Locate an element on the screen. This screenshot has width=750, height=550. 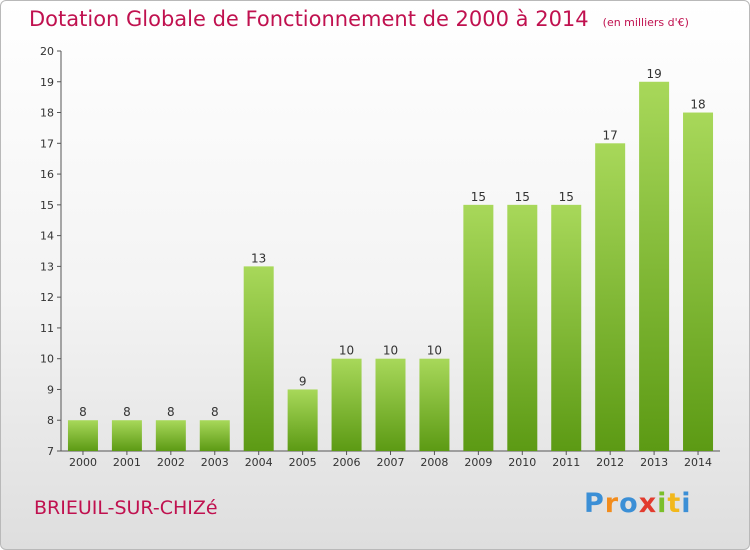
x-tick-label: 2011 is located at coordinates (566, 462).